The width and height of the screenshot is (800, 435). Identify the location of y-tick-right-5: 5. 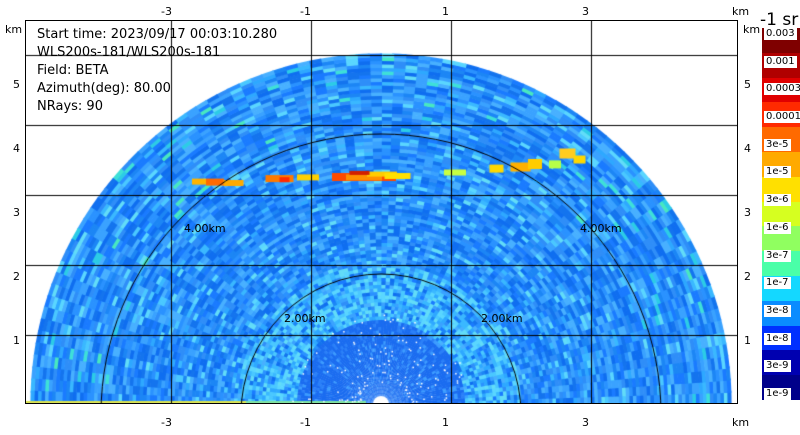
(747, 84).